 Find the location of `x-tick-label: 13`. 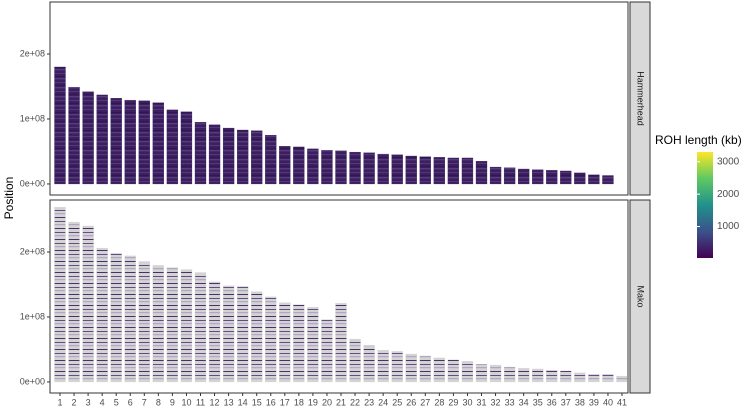

x-tick-label: 13 is located at coordinates (229, 401).